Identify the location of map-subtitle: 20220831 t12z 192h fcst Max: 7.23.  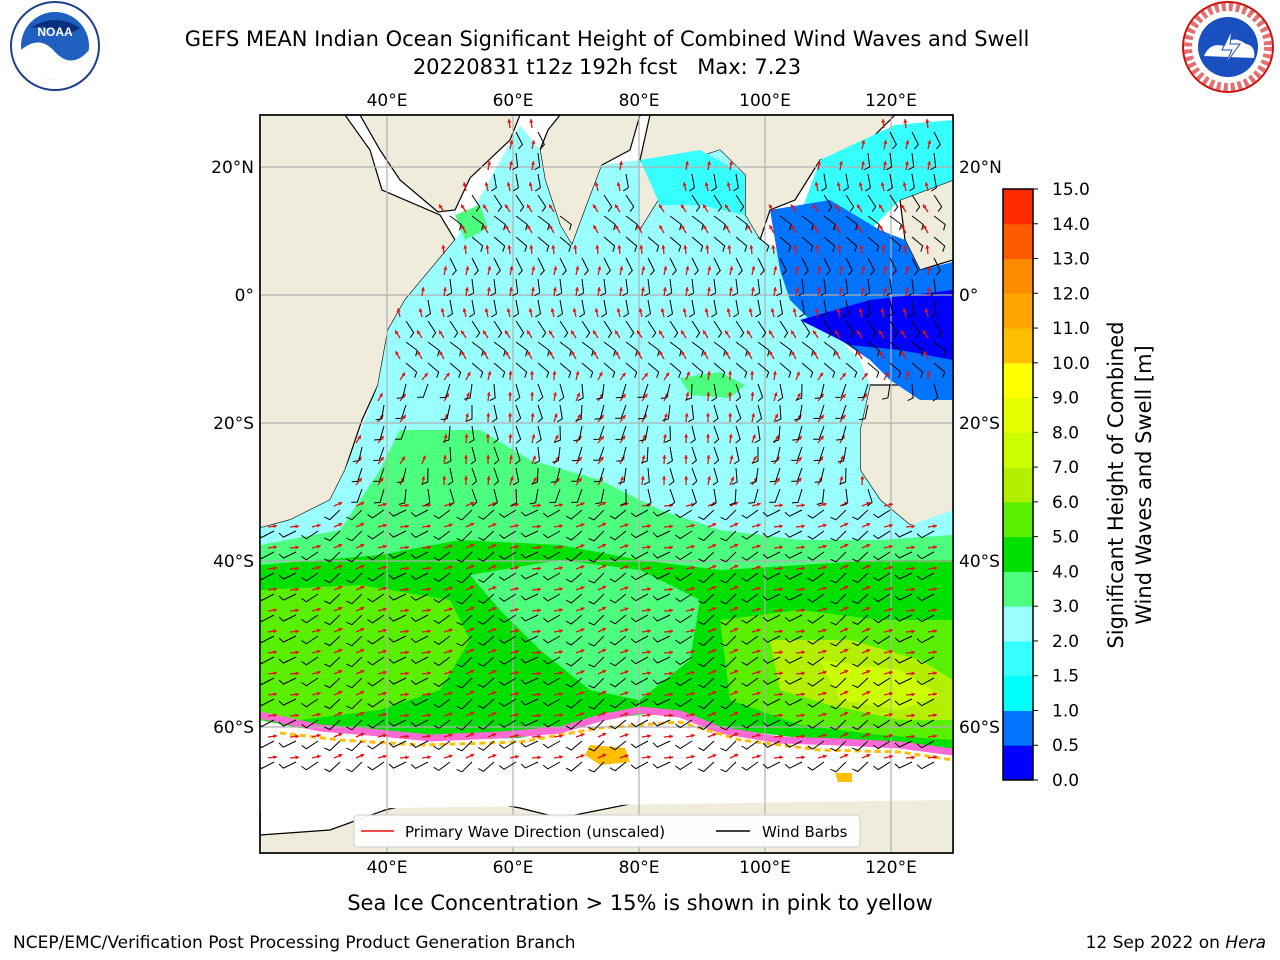
(607, 67).